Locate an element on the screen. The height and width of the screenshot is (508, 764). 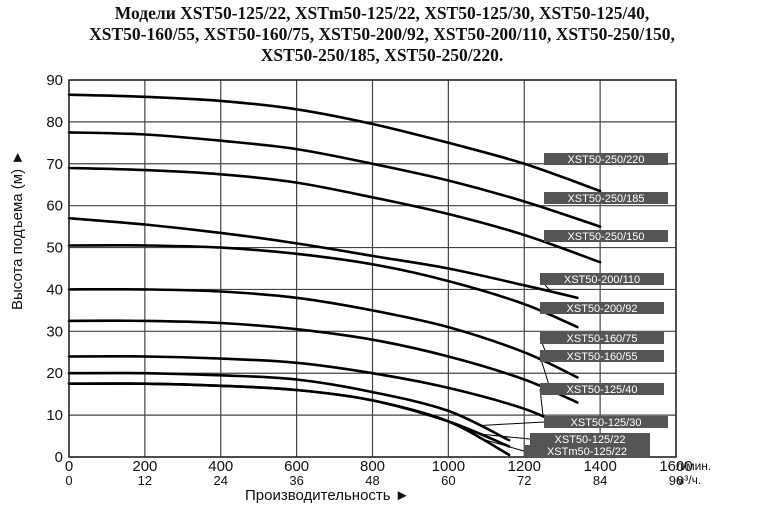
chart-title-line-3: XST50-250/185, XST50-250/220. is located at coordinates (382, 55).